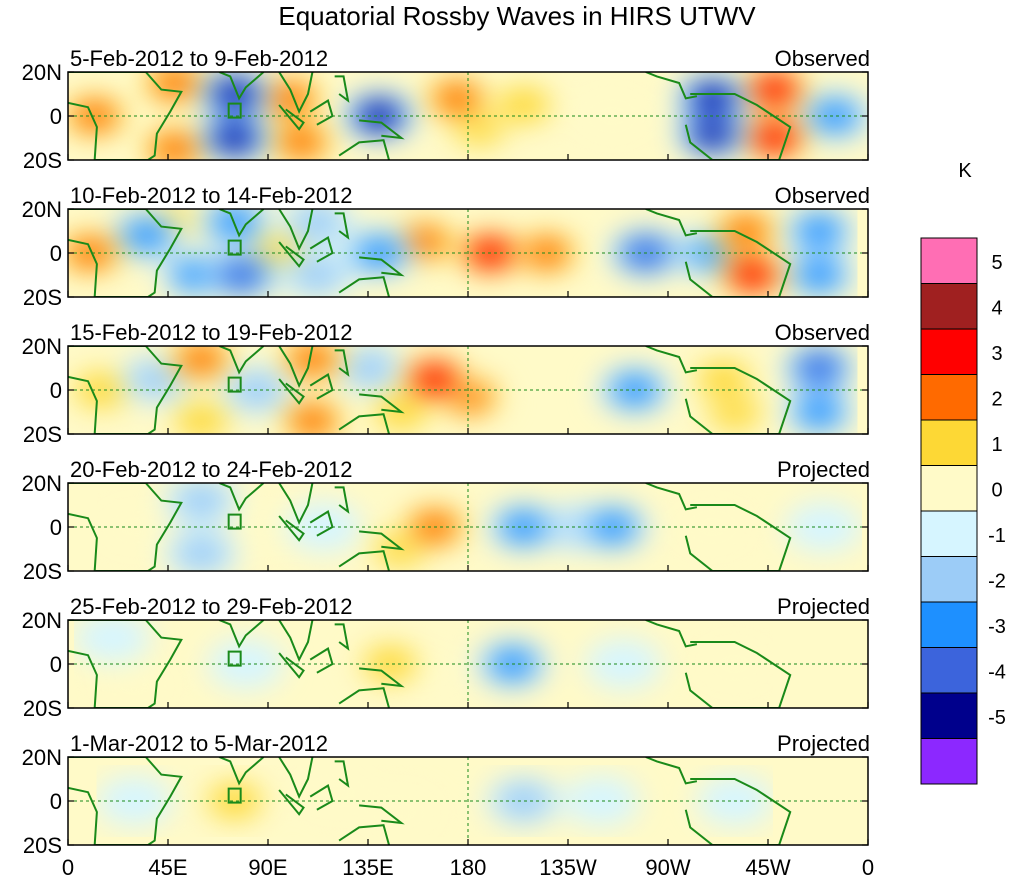 The image size is (1015, 890). What do you see at coordinates (211, 195) in the screenshot?
I see `panel-date-label: 10-Feb-2012 to 14-Feb-2012` at bounding box center [211, 195].